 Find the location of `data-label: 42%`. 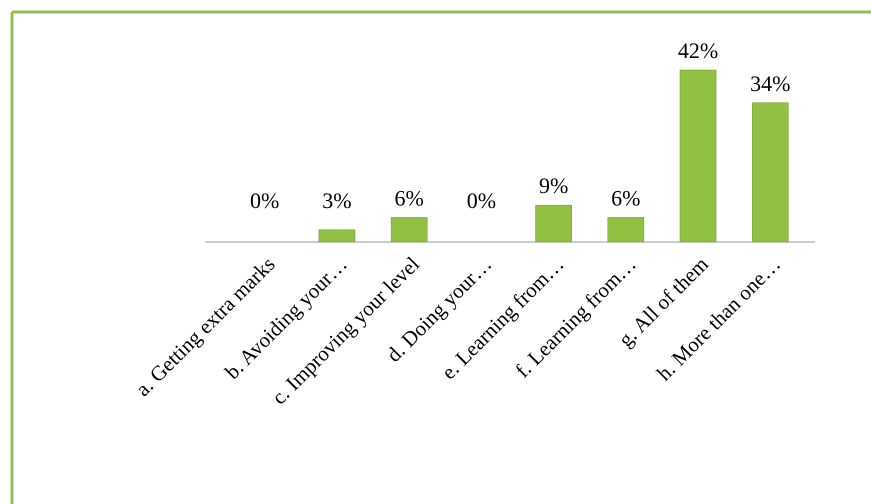

data-label: 42% is located at coordinates (698, 50).